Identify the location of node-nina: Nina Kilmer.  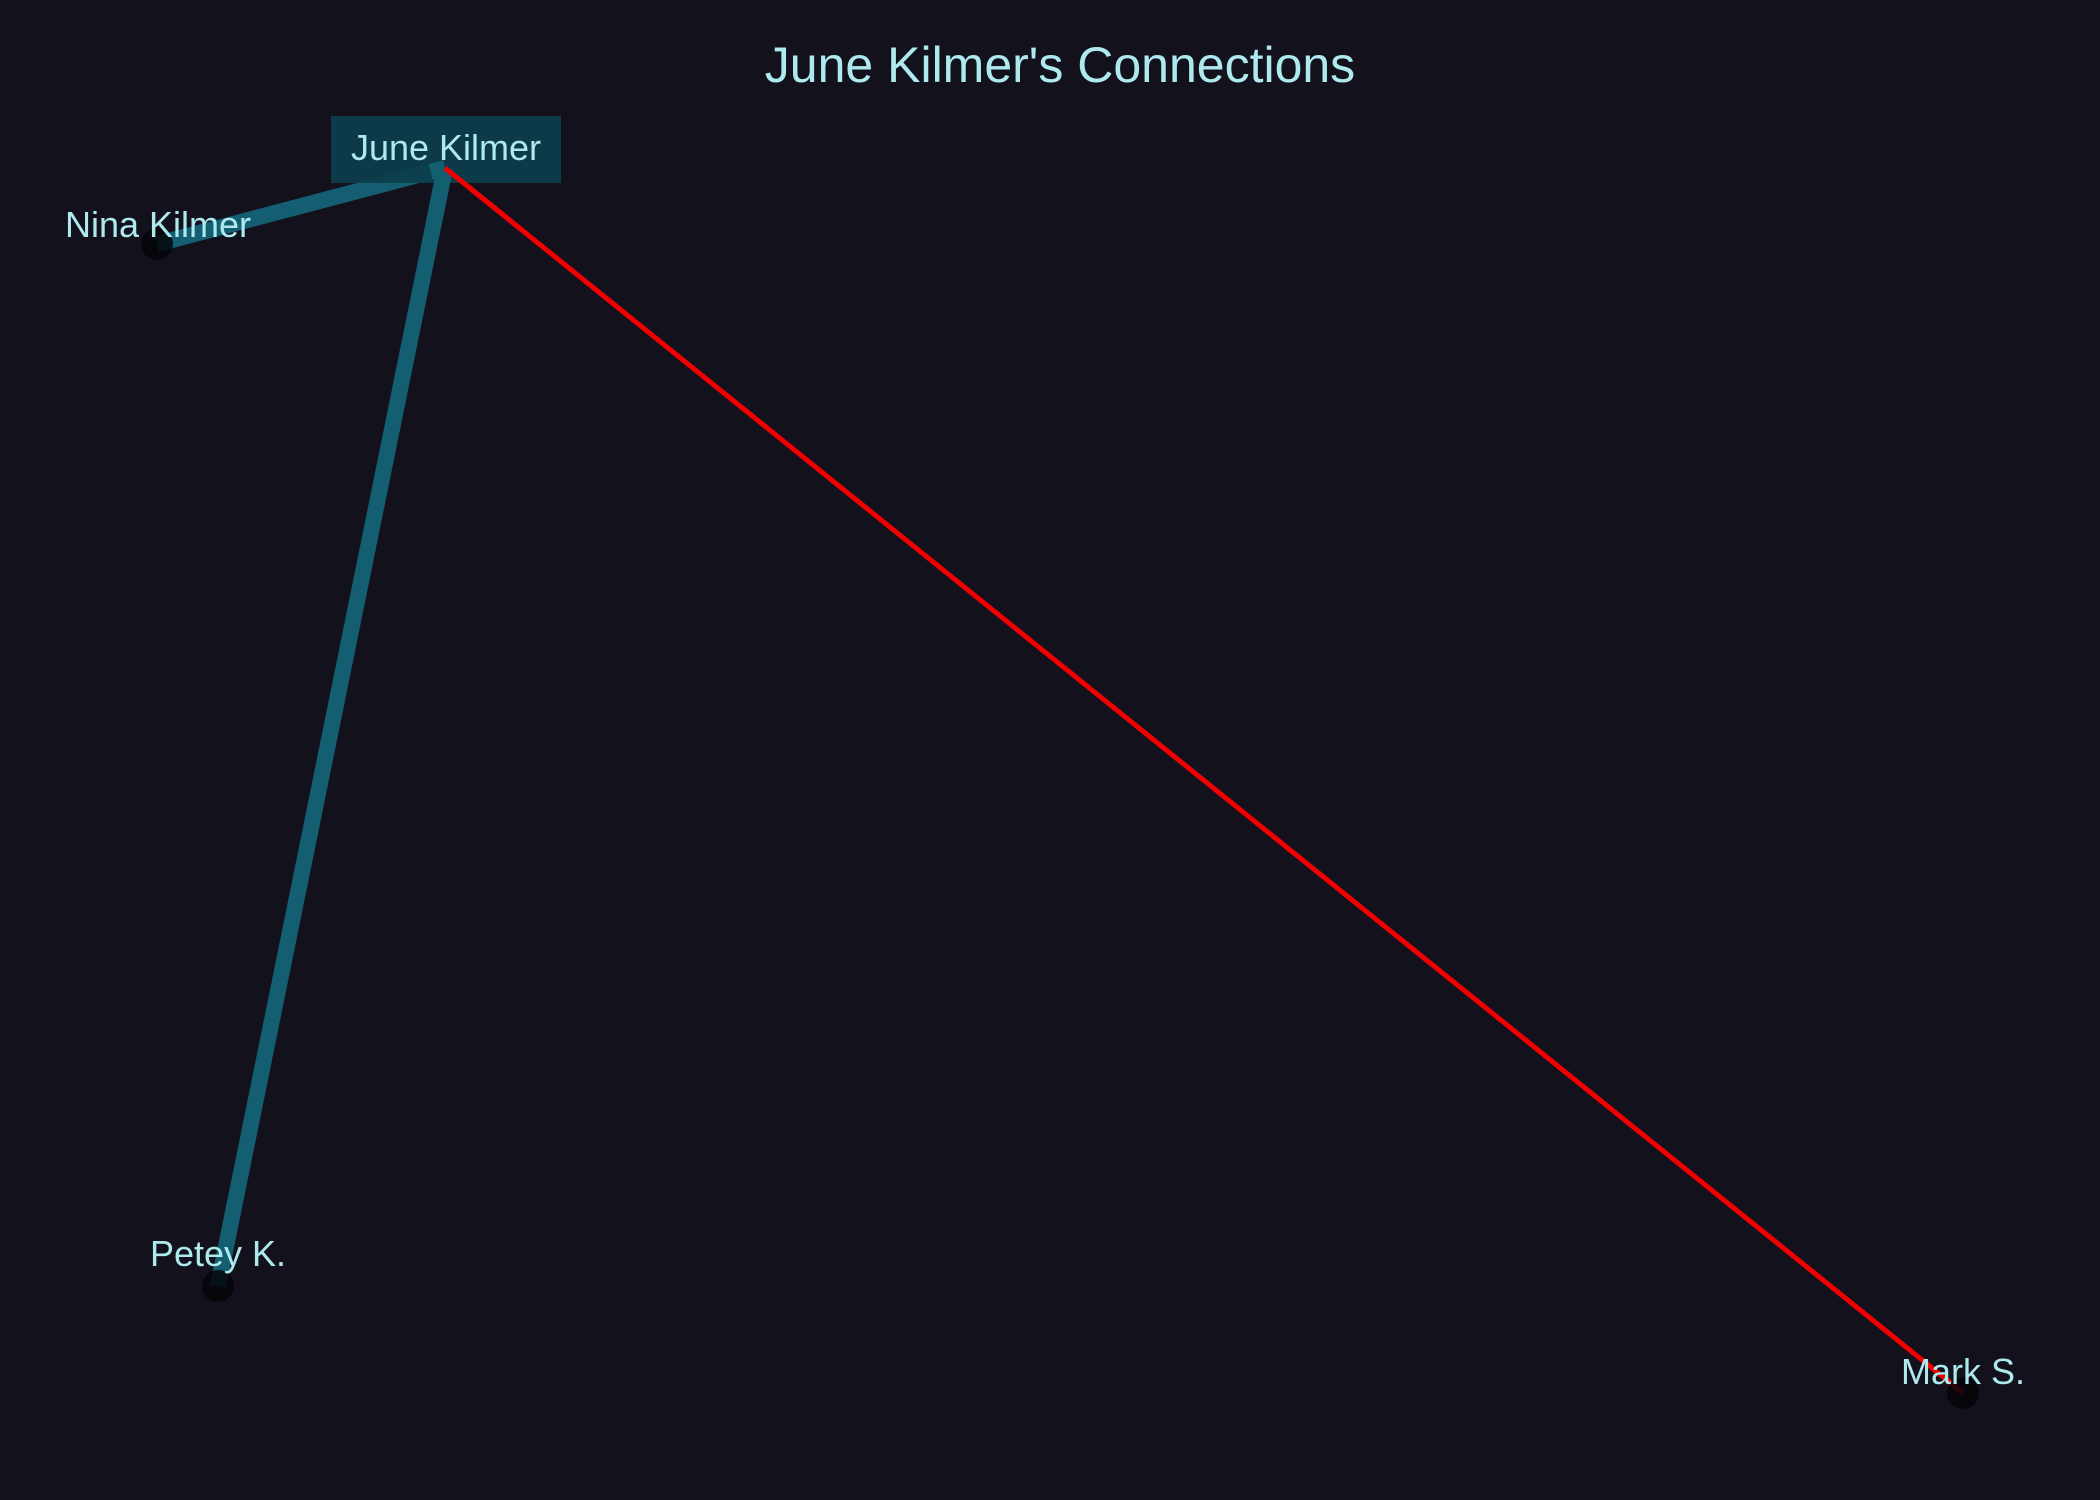
(158, 232).